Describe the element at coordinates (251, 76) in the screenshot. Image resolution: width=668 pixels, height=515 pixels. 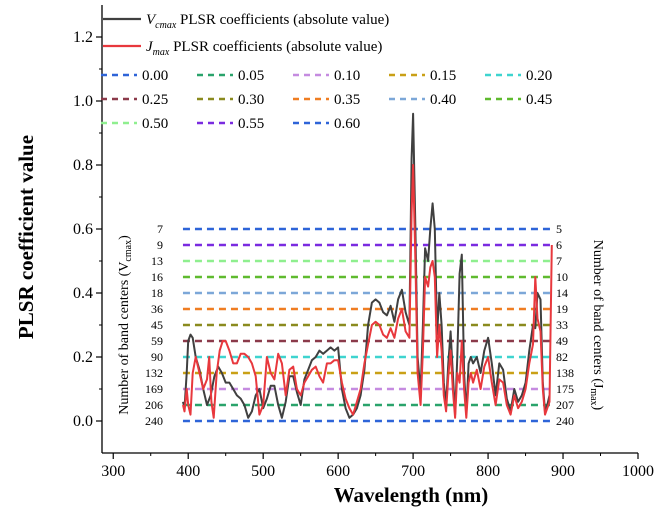
I see `legend-label-0.05: 0.05` at that location.